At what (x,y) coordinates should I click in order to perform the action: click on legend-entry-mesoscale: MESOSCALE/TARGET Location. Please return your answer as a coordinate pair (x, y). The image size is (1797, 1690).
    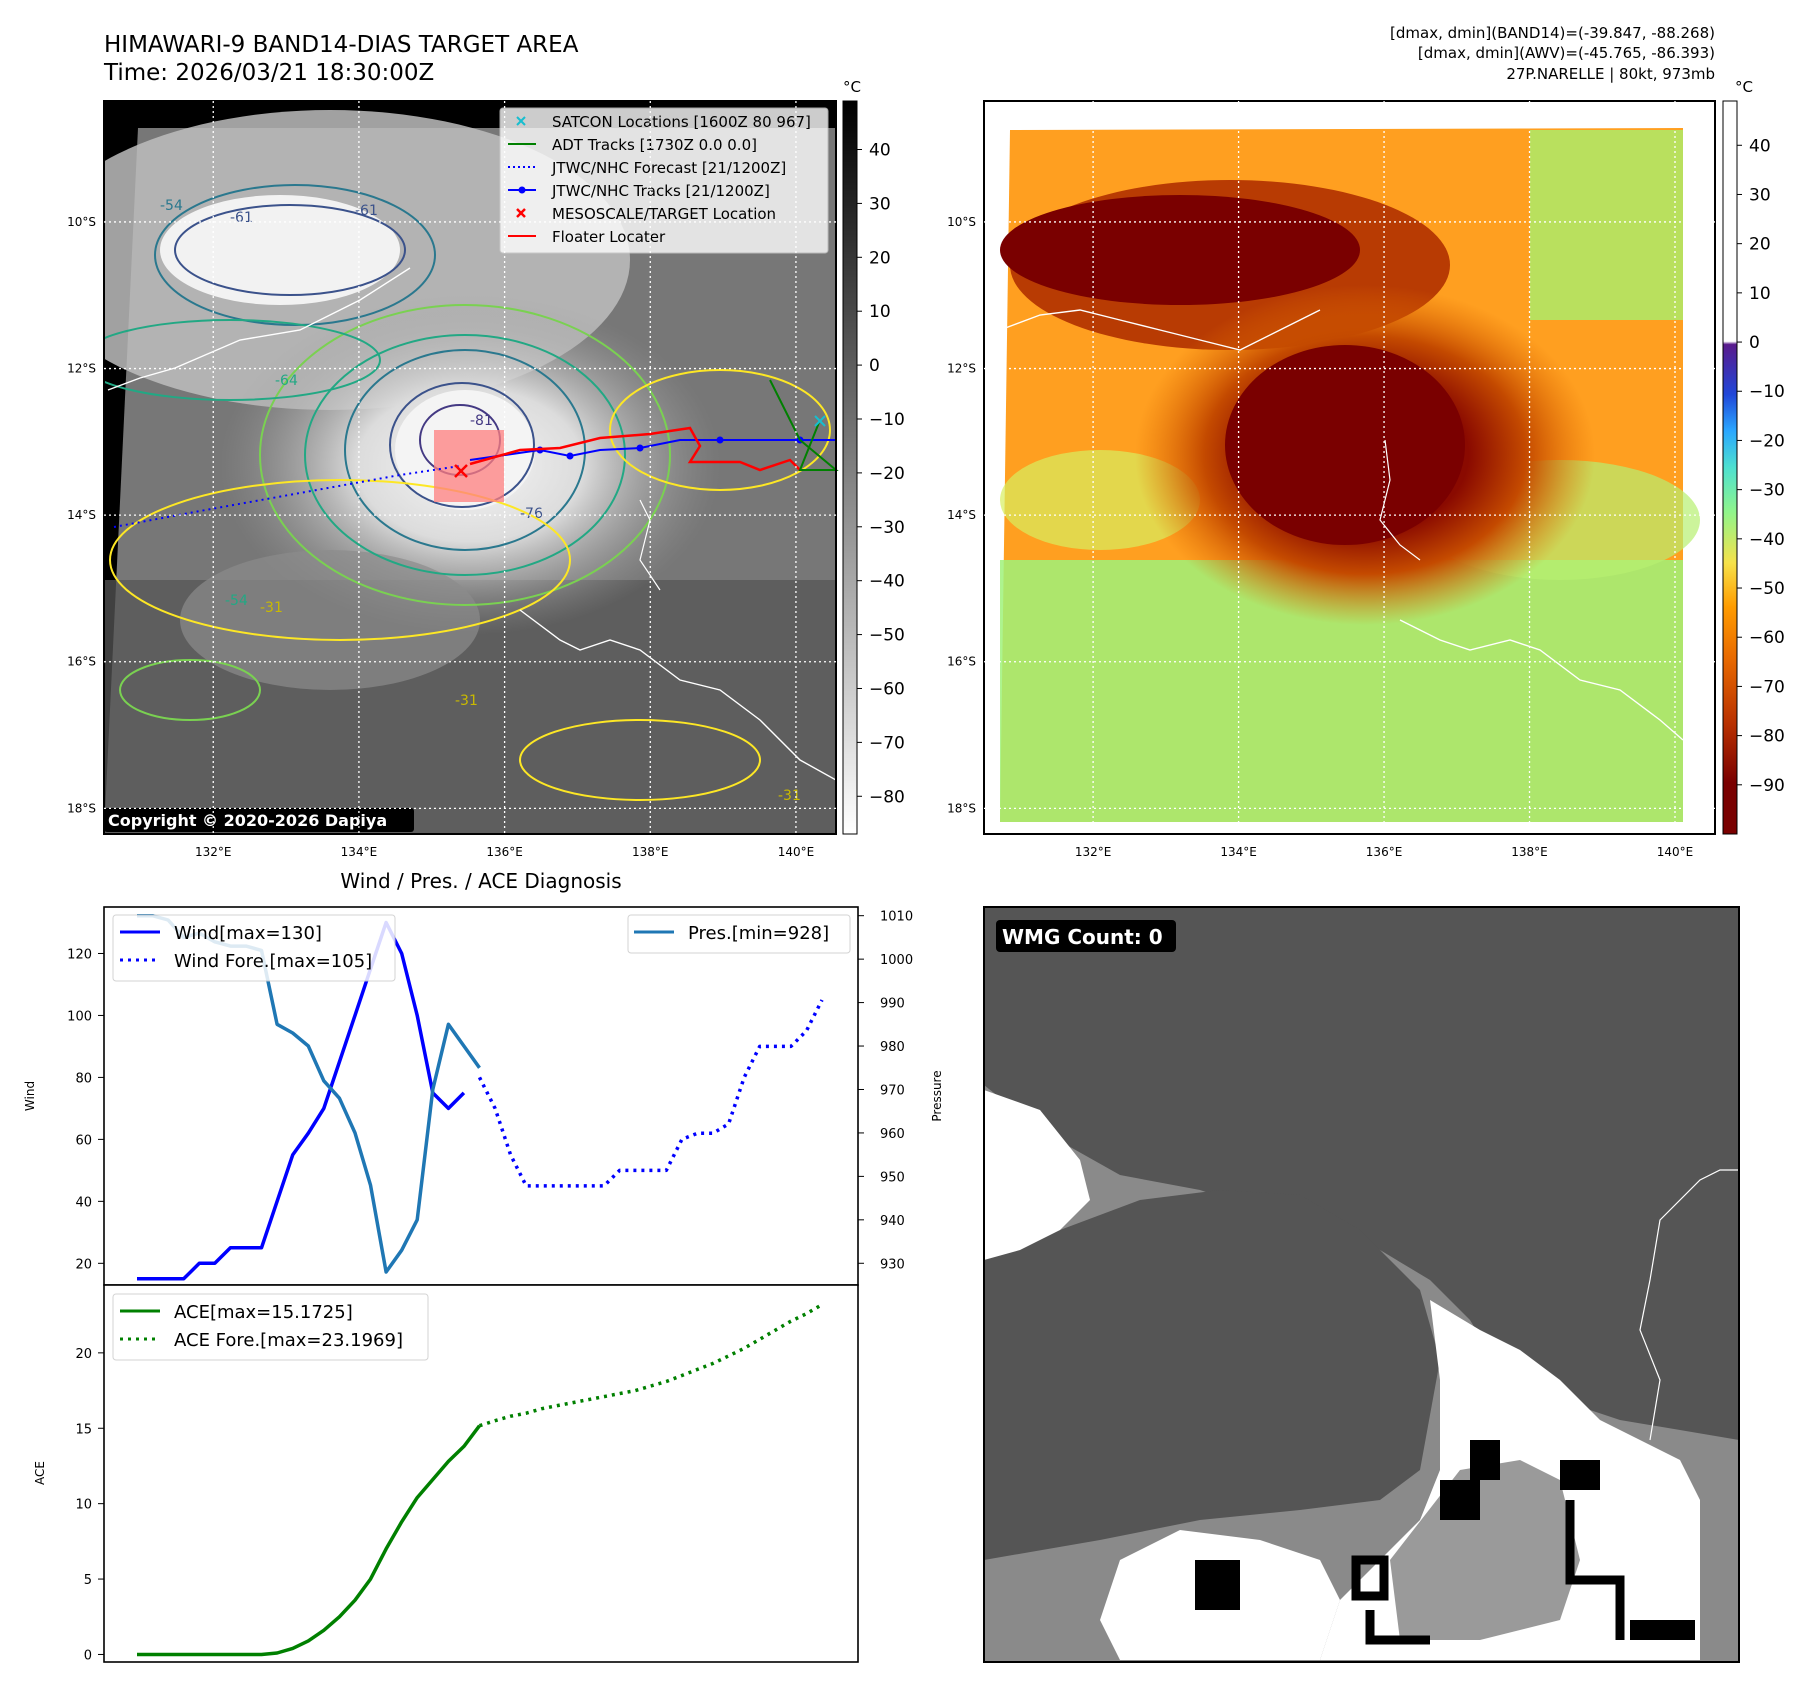
    Looking at the image, I should click on (646, 214).